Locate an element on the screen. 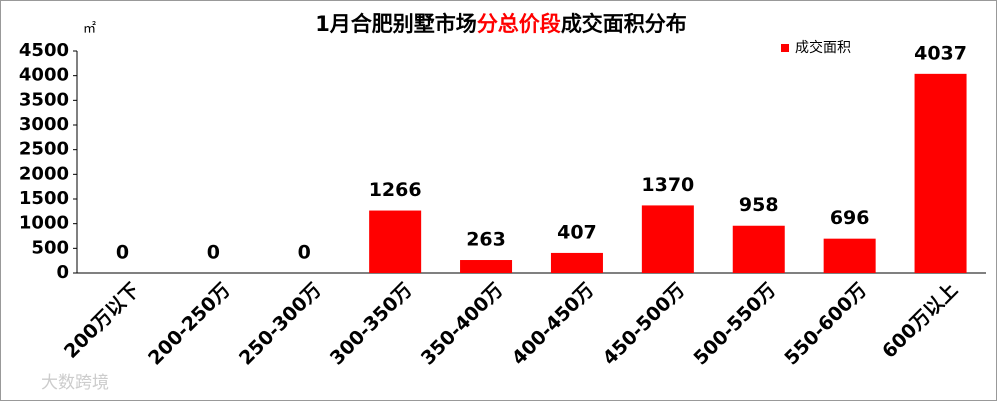 This screenshot has height=401, width=997. value-label: 1266 is located at coordinates (395, 190).